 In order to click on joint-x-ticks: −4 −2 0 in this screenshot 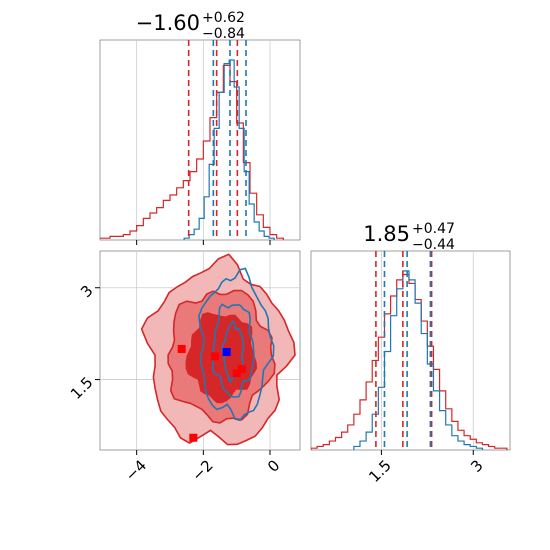, I will do `click(202, 467)`.